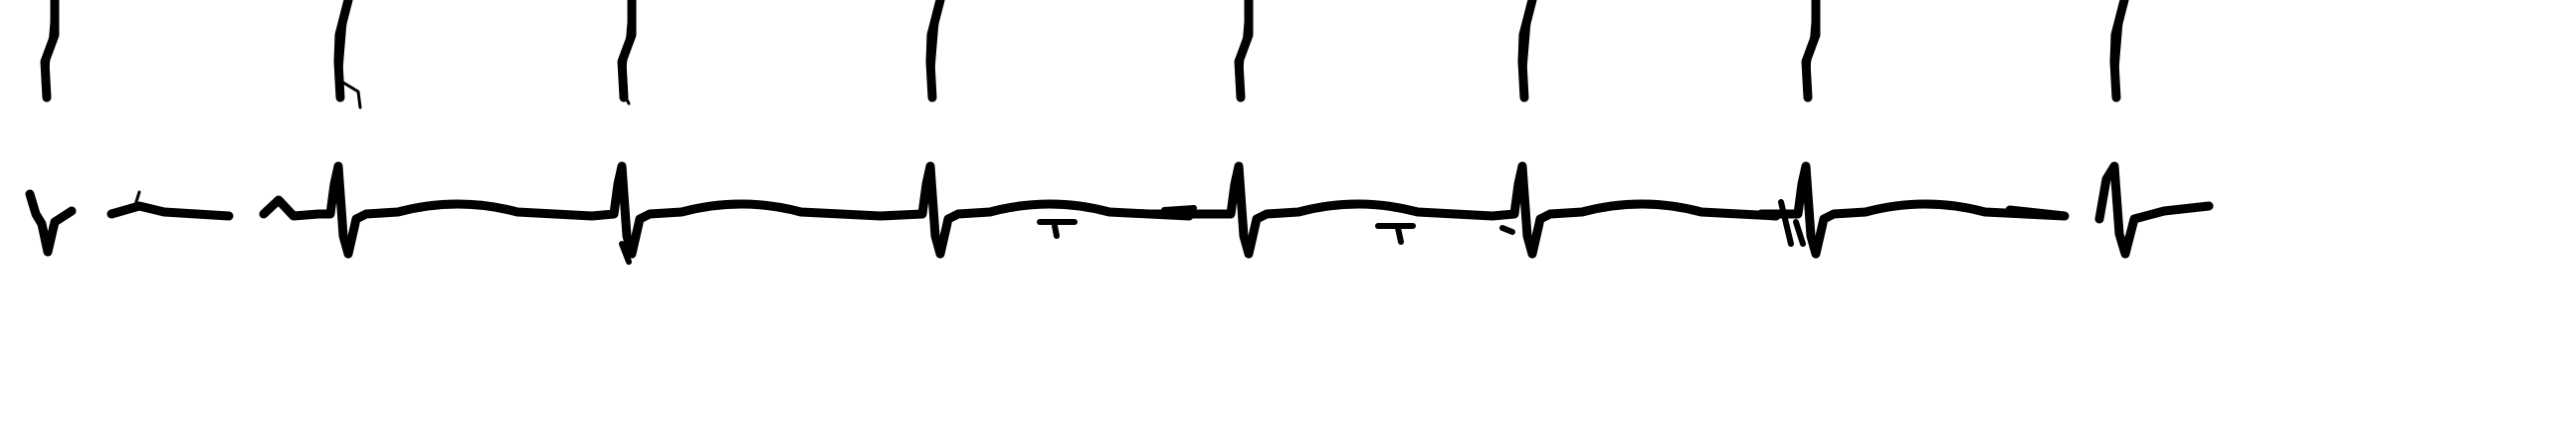 Image resolution: width=2576 pixels, height=428 pixels. What do you see at coordinates (2119, 40) in the screenshot?
I see `upper-beat-8-edge` at bounding box center [2119, 40].